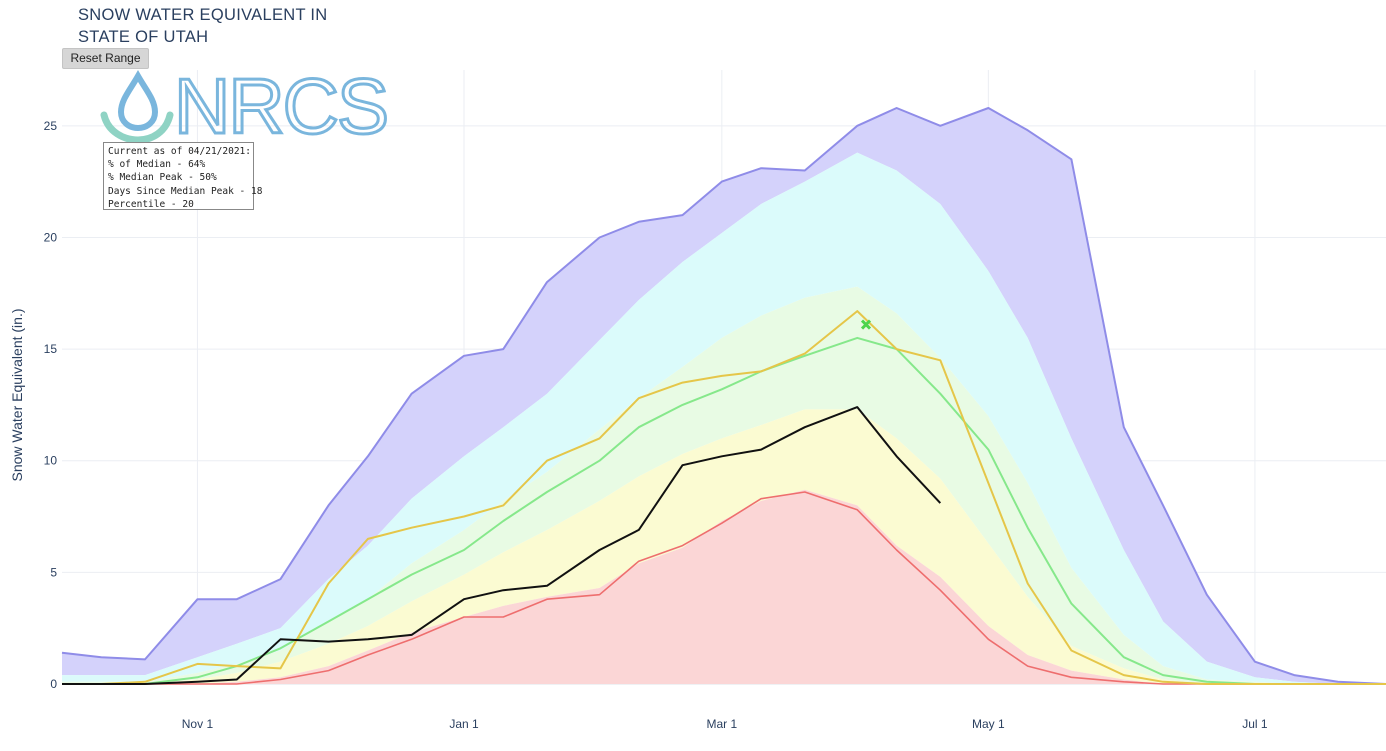 This screenshot has height=751, width=1386. What do you see at coordinates (988, 724) in the screenshot?
I see `x-tick-label: May 1` at bounding box center [988, 724].